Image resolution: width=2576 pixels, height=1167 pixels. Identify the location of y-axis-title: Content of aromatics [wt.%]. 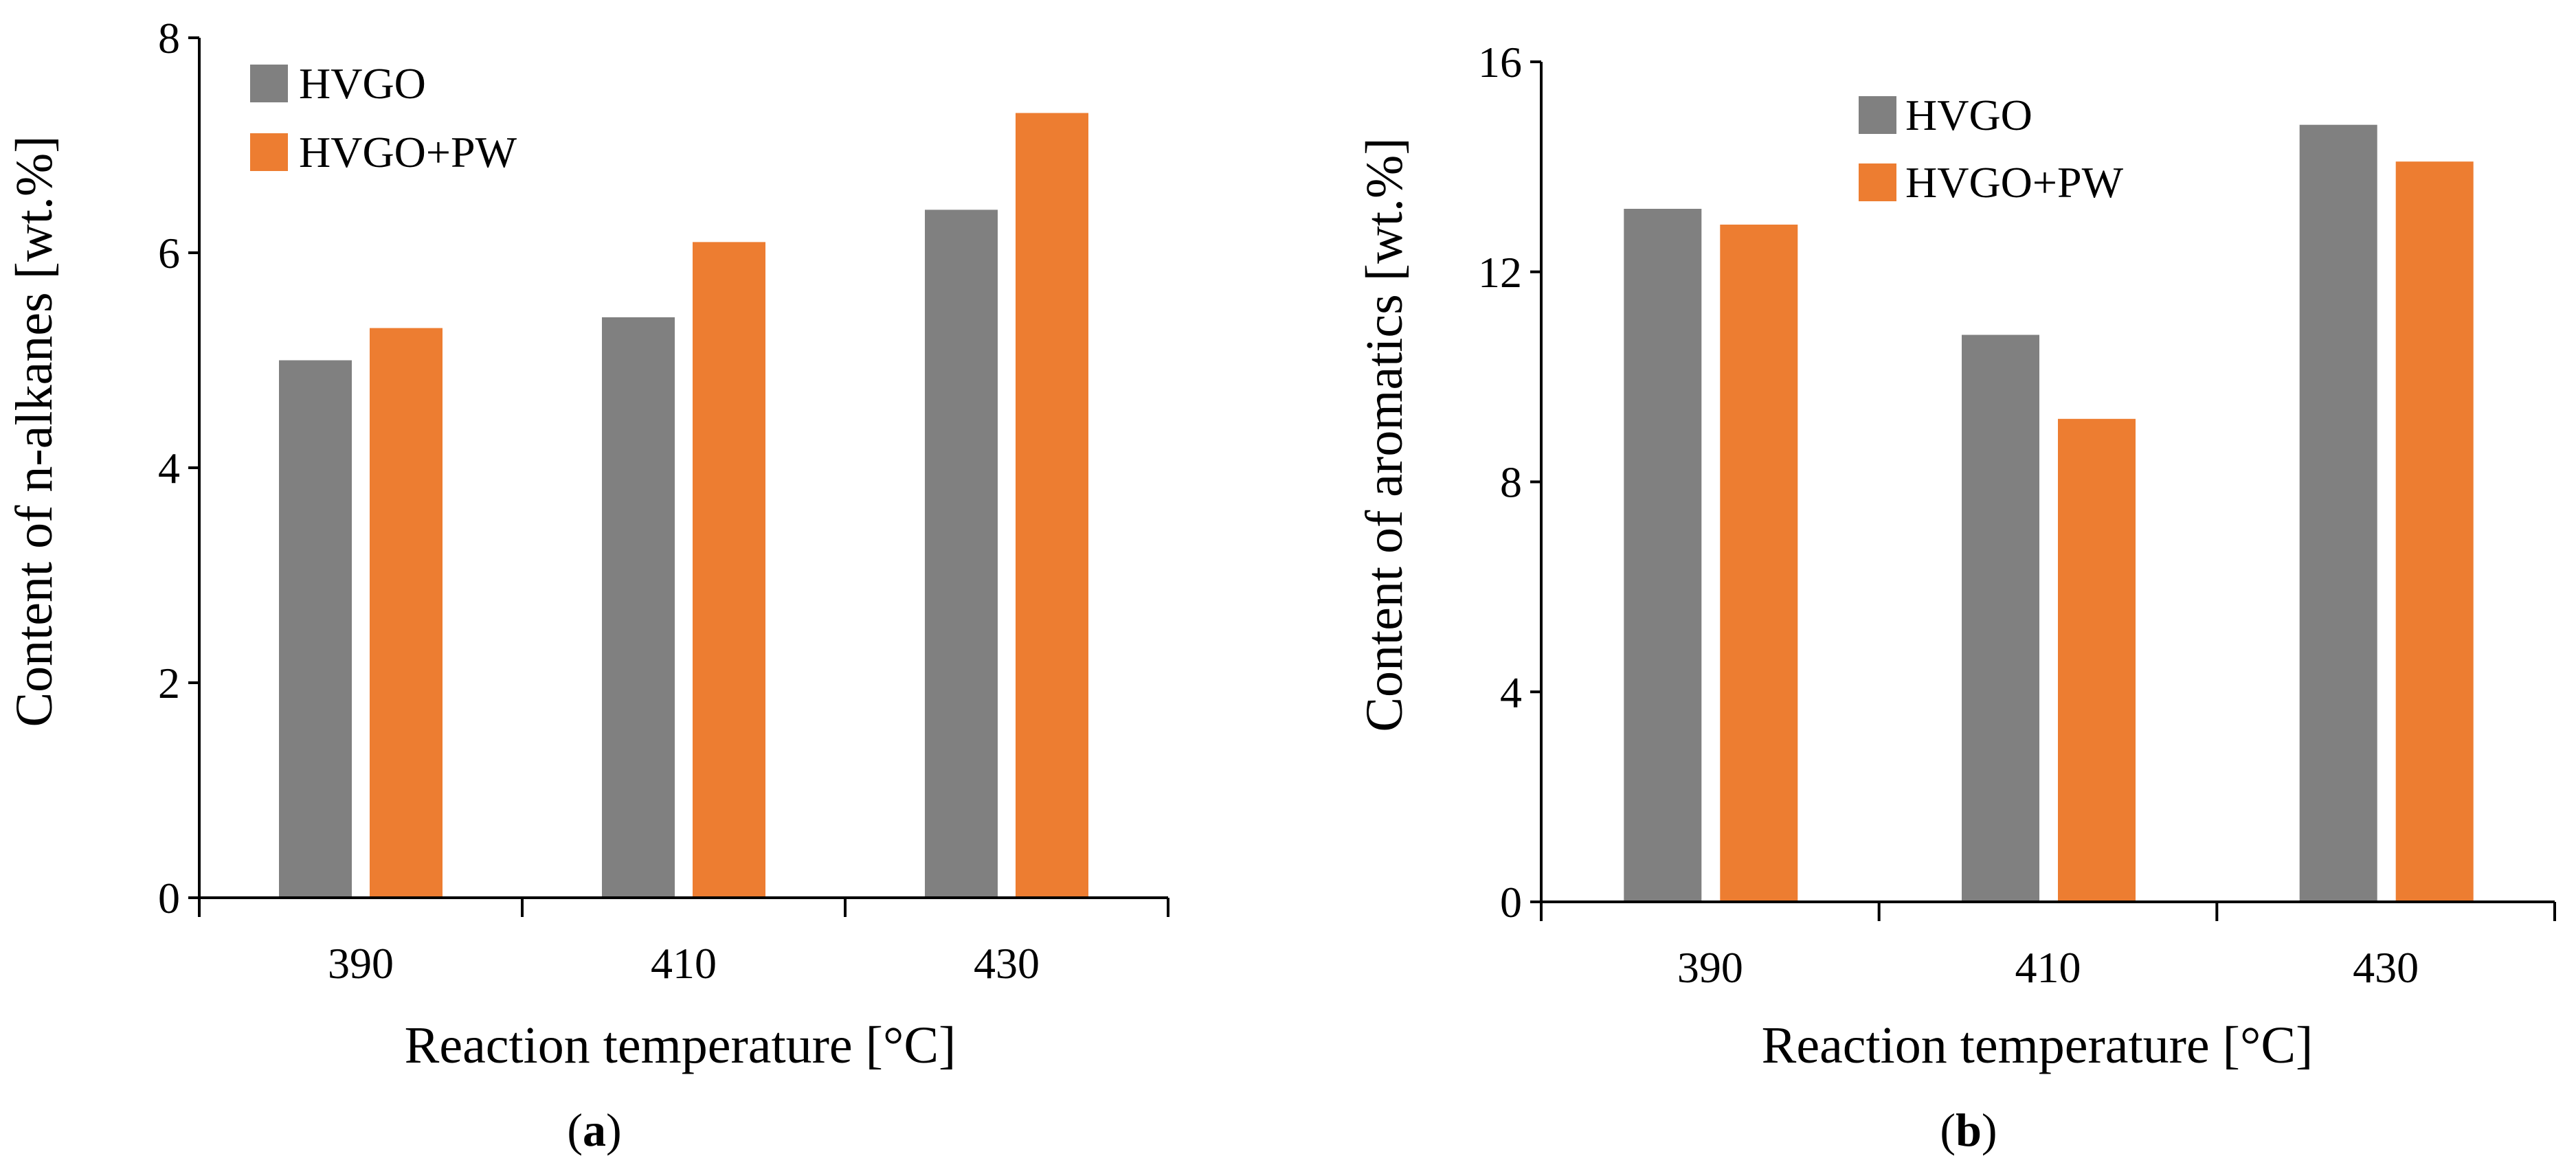
(1384, 434).